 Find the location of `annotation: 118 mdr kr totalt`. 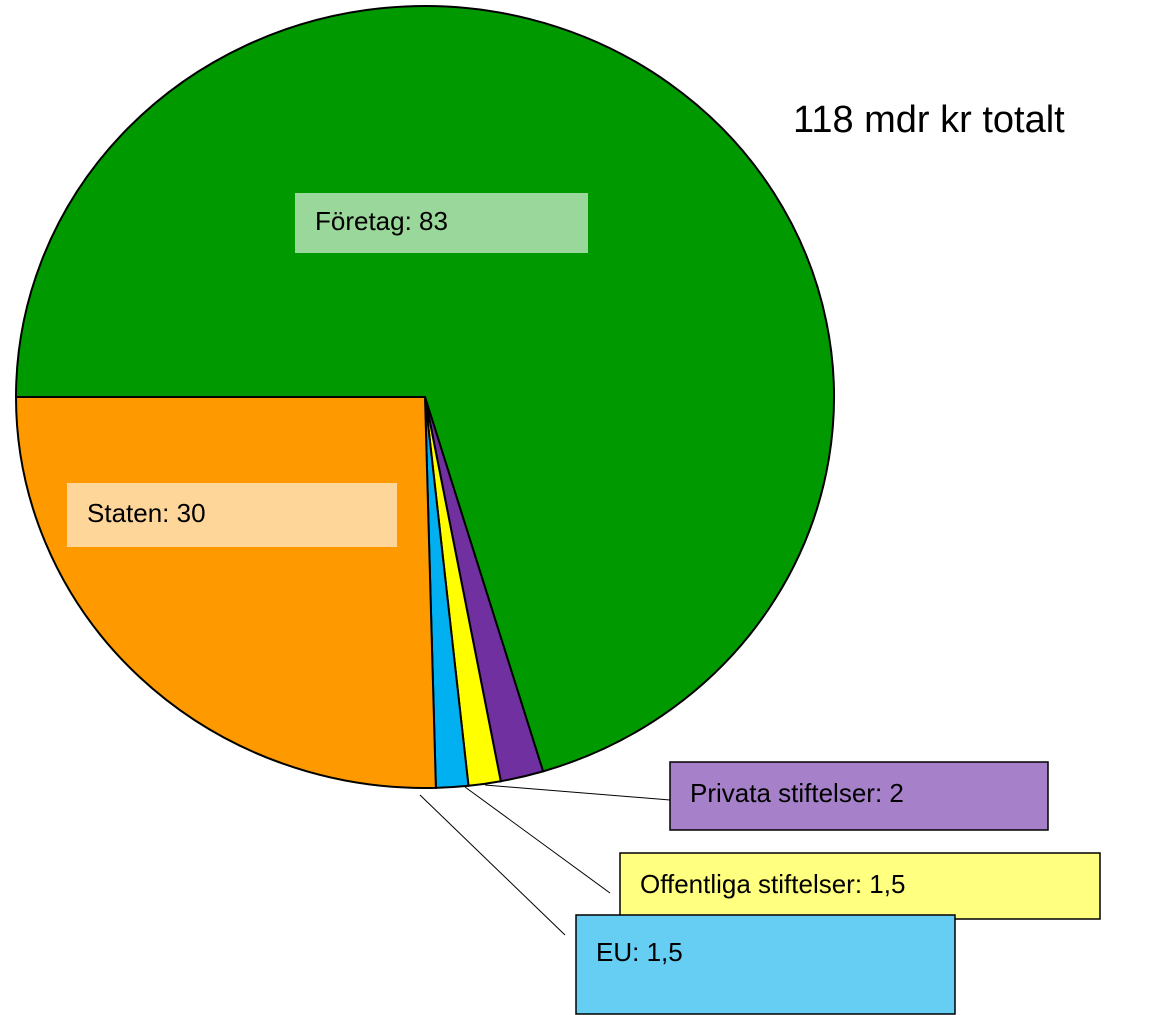

annotation: 118 mdr kr totalt is located at coordinates (929, 120).